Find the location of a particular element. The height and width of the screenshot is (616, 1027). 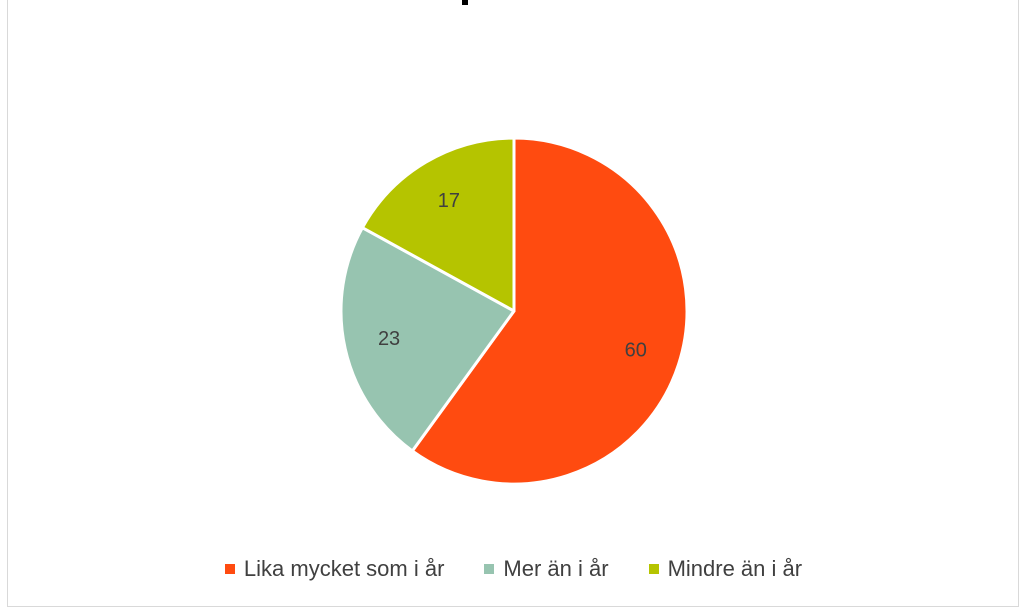

chart-title-fragment is located at coordinates (465, 2).